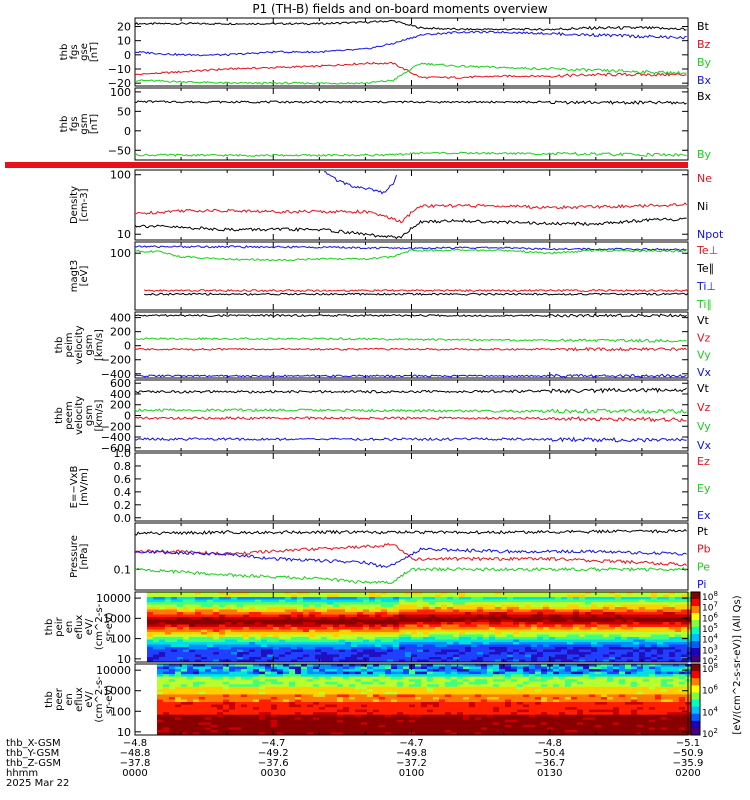 This screenshot has height=800, width=750. I want to click on panel-fgs-gsm: 100 50 0 −50 Bx By thb fgs gsm [nT], so click(385, 123).